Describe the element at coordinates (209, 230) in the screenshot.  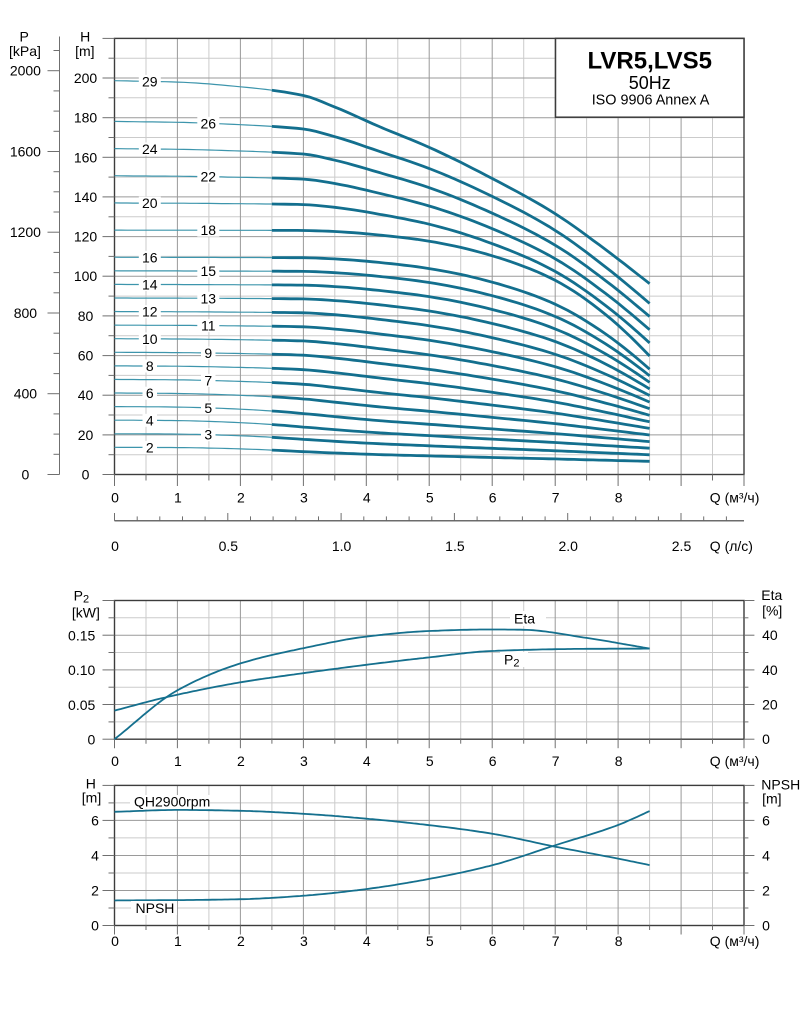
I see `svg-text: 18` at that location.